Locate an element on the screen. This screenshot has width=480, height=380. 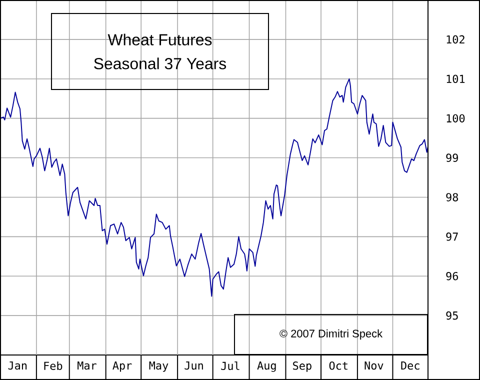
x-tick-label: Jun is located at coordinates (193, 366).